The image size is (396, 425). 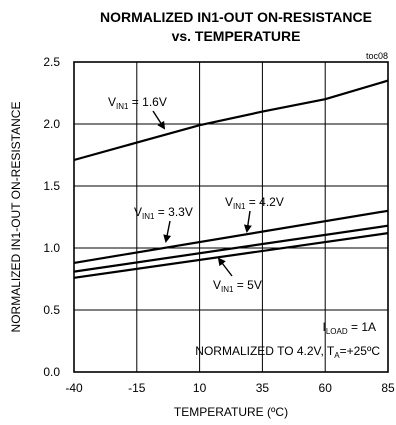 I want to click on y-tick-label: 1.0, so click(x=51, y=248).